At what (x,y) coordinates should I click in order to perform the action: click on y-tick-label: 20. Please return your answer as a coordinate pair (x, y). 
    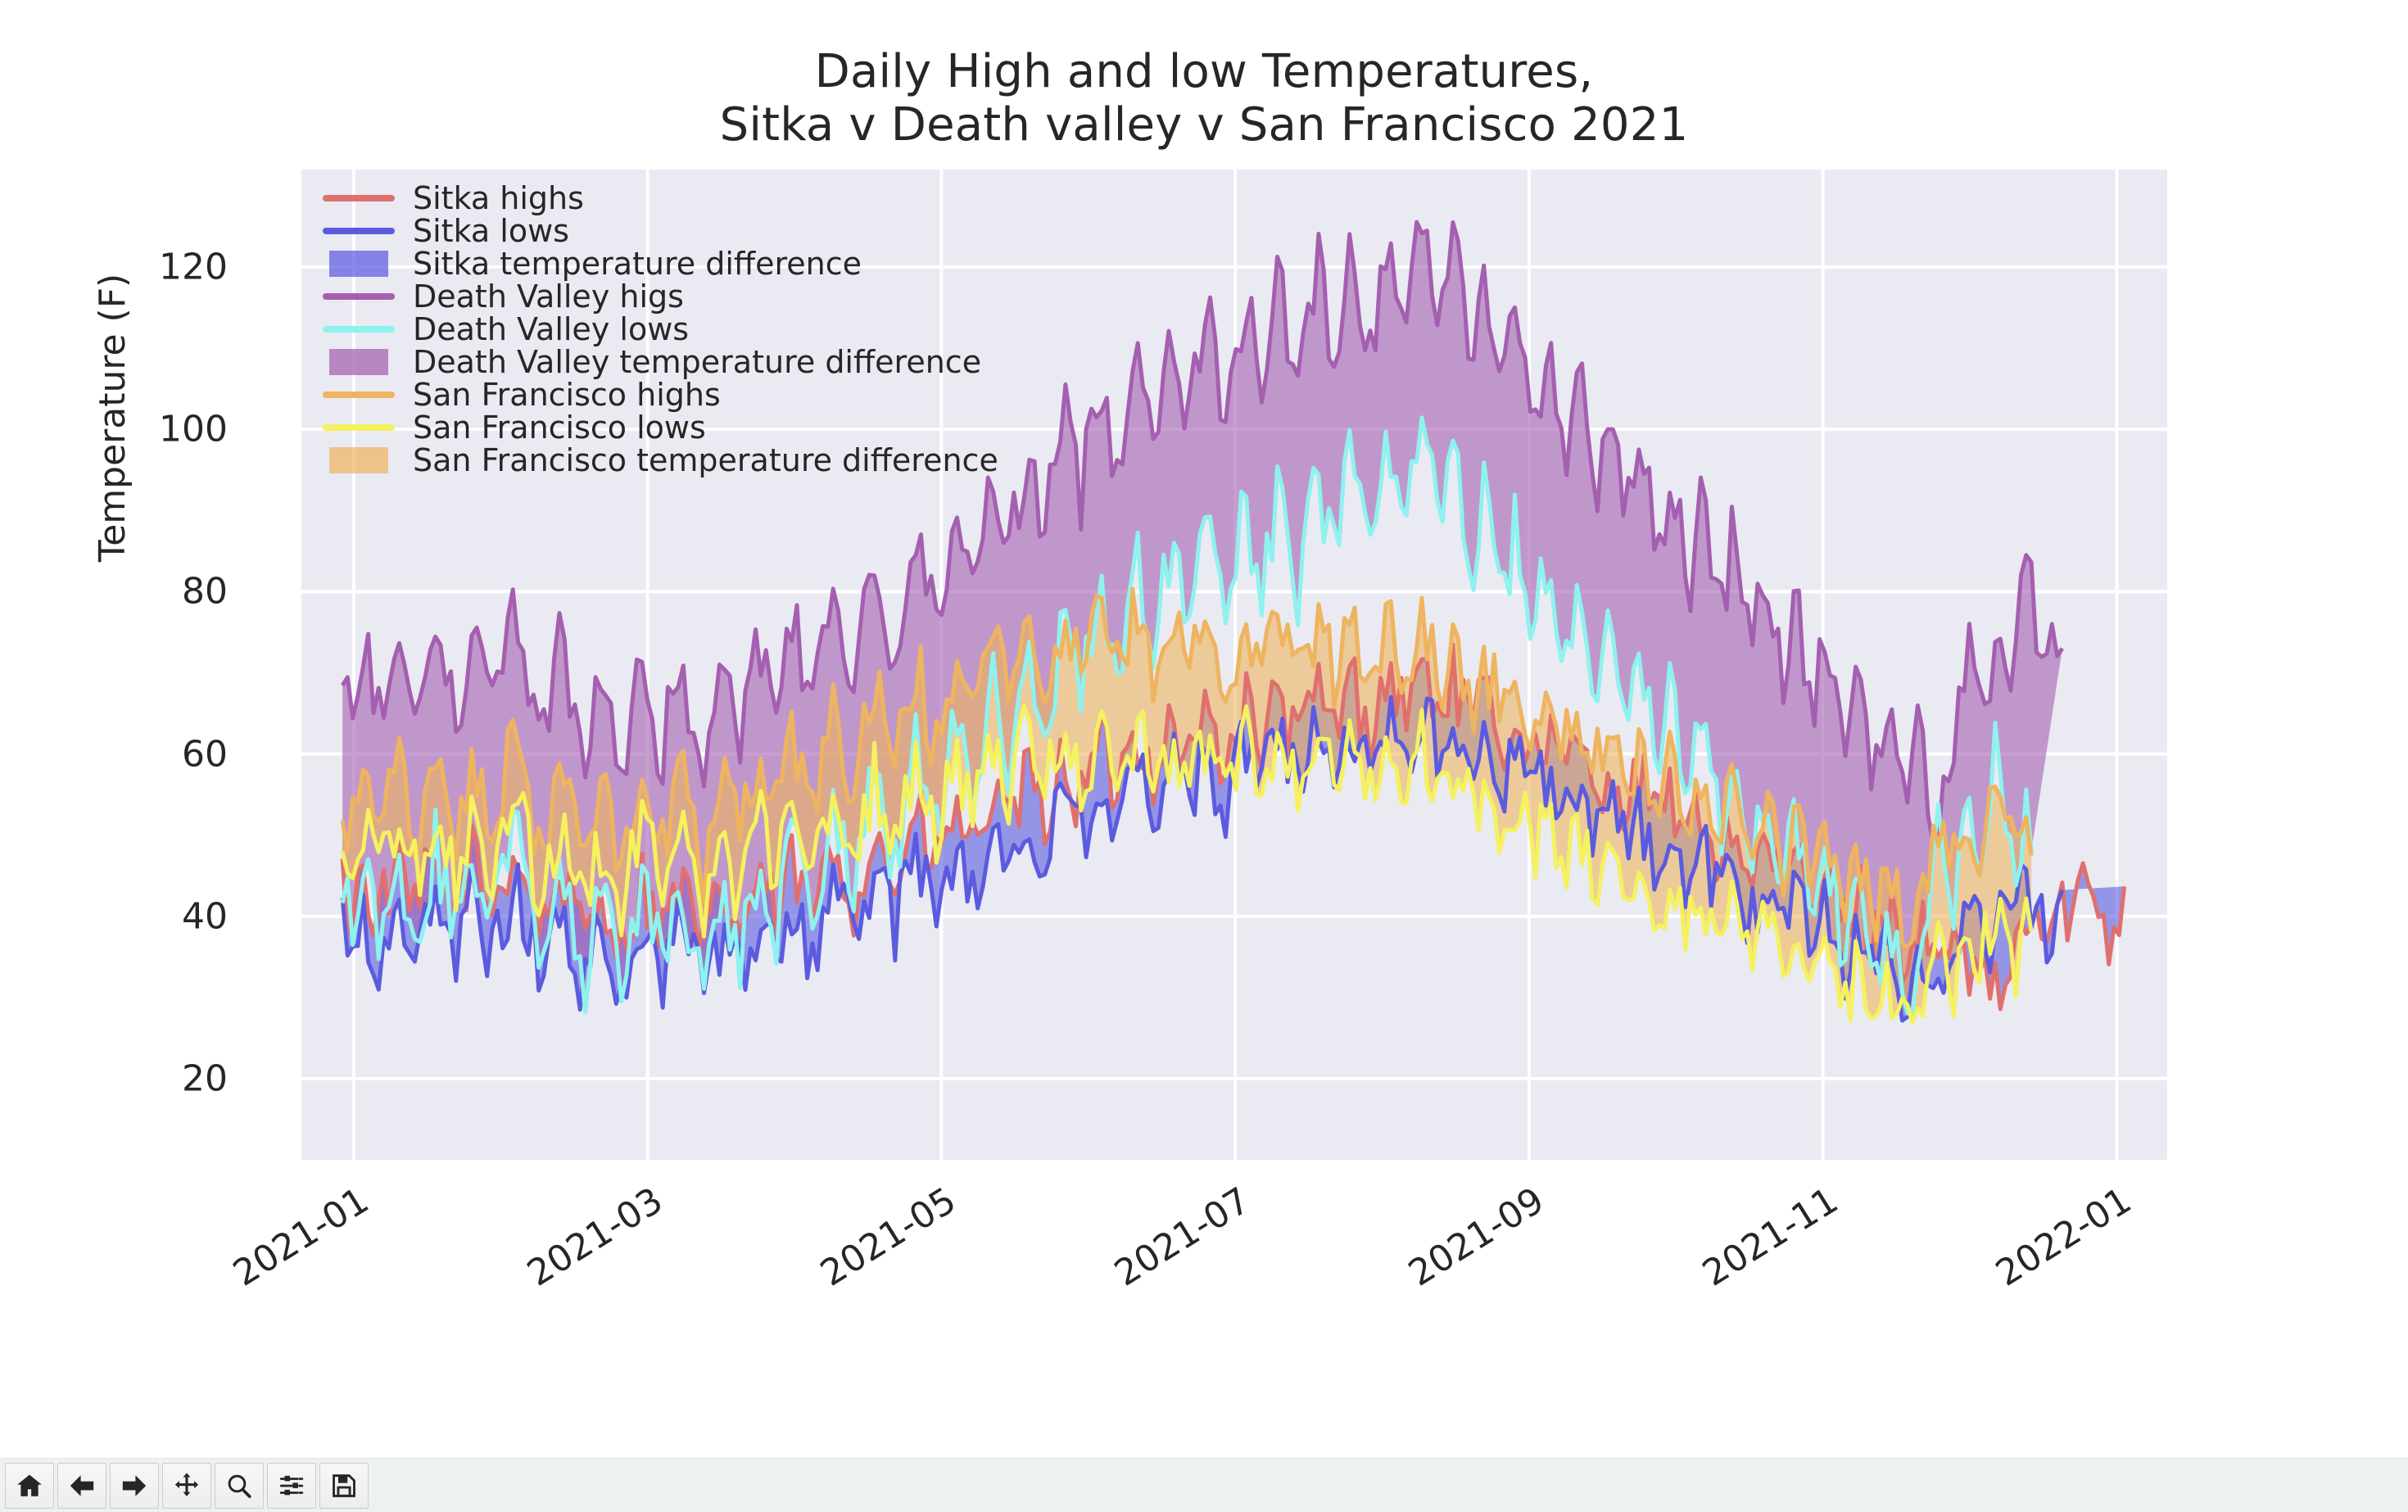
    Looking at the image, I should click on (205, 1079).